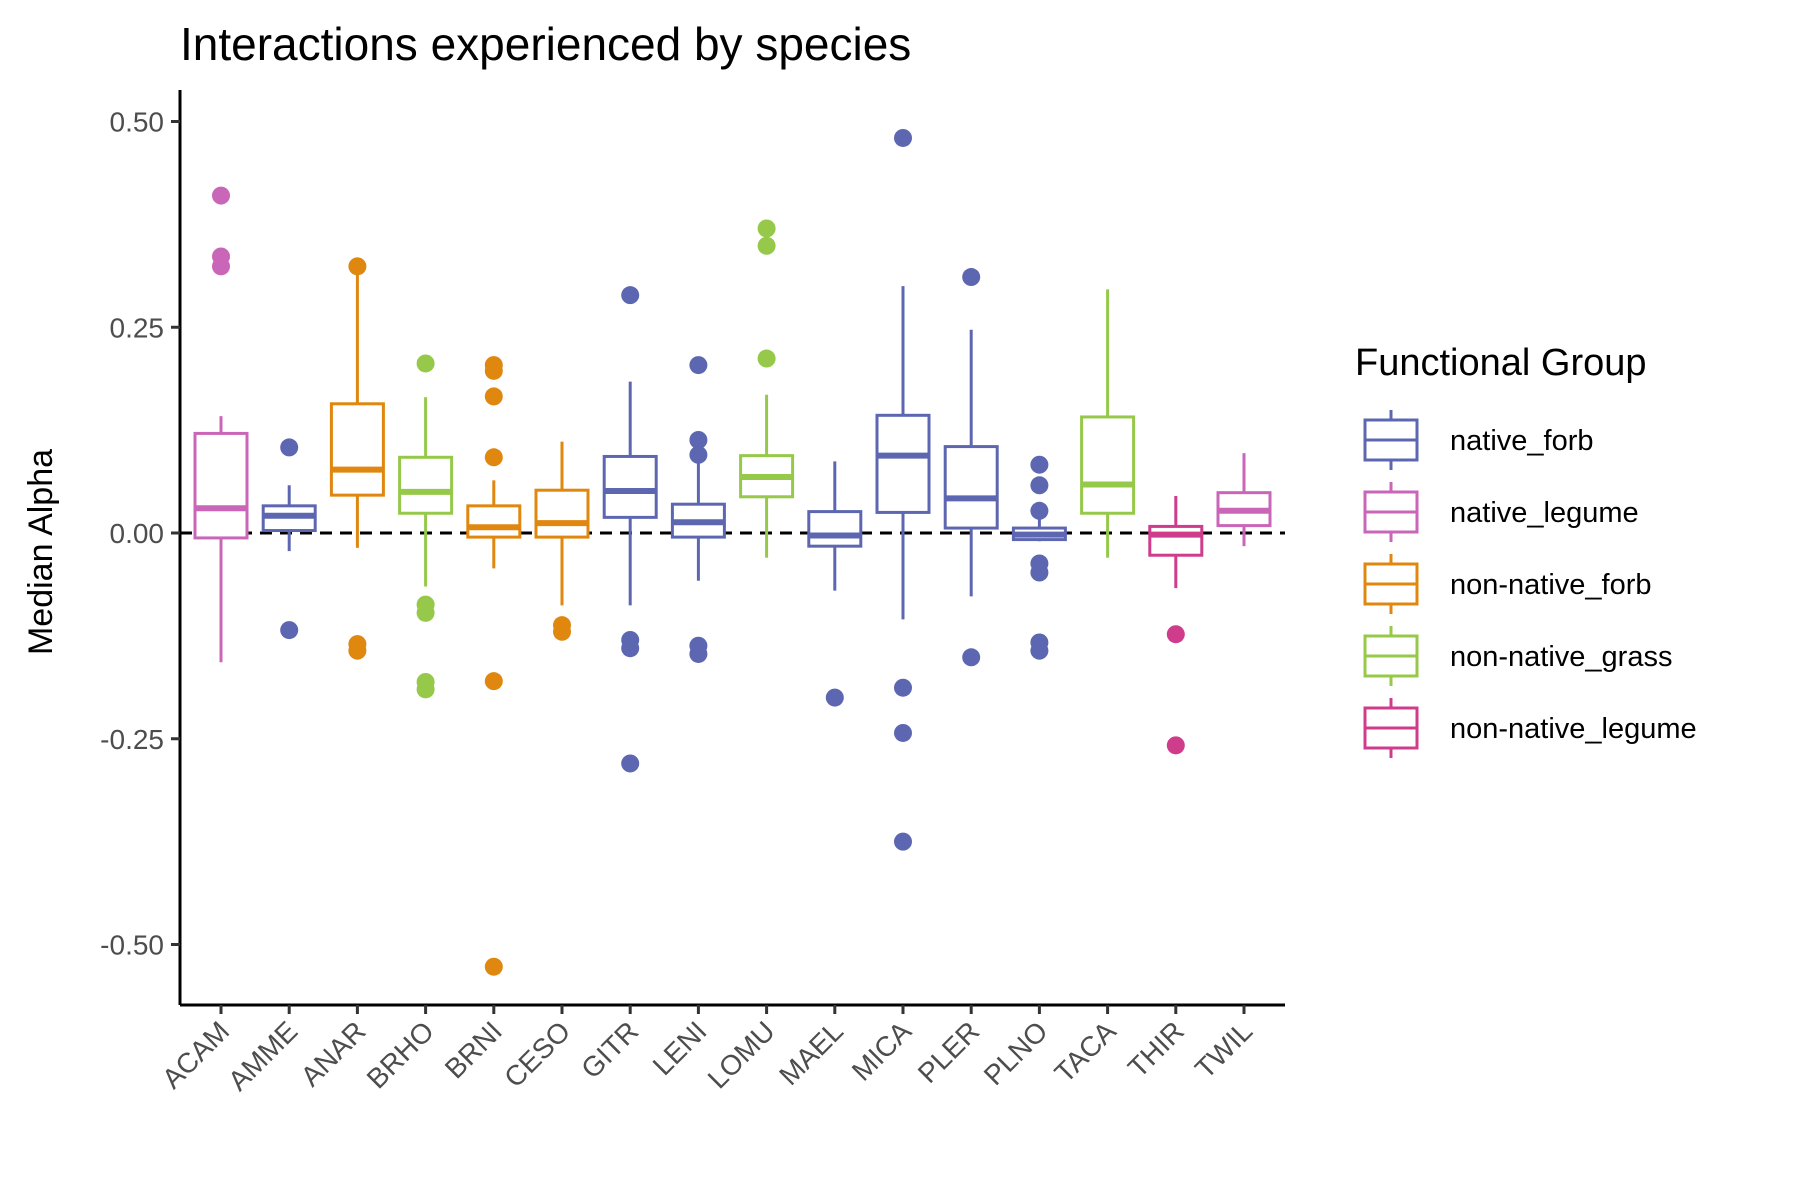 Image resolution: width=1800 pixels, height=1200 pixels. I want to click on box-leni, so click(698, 509).